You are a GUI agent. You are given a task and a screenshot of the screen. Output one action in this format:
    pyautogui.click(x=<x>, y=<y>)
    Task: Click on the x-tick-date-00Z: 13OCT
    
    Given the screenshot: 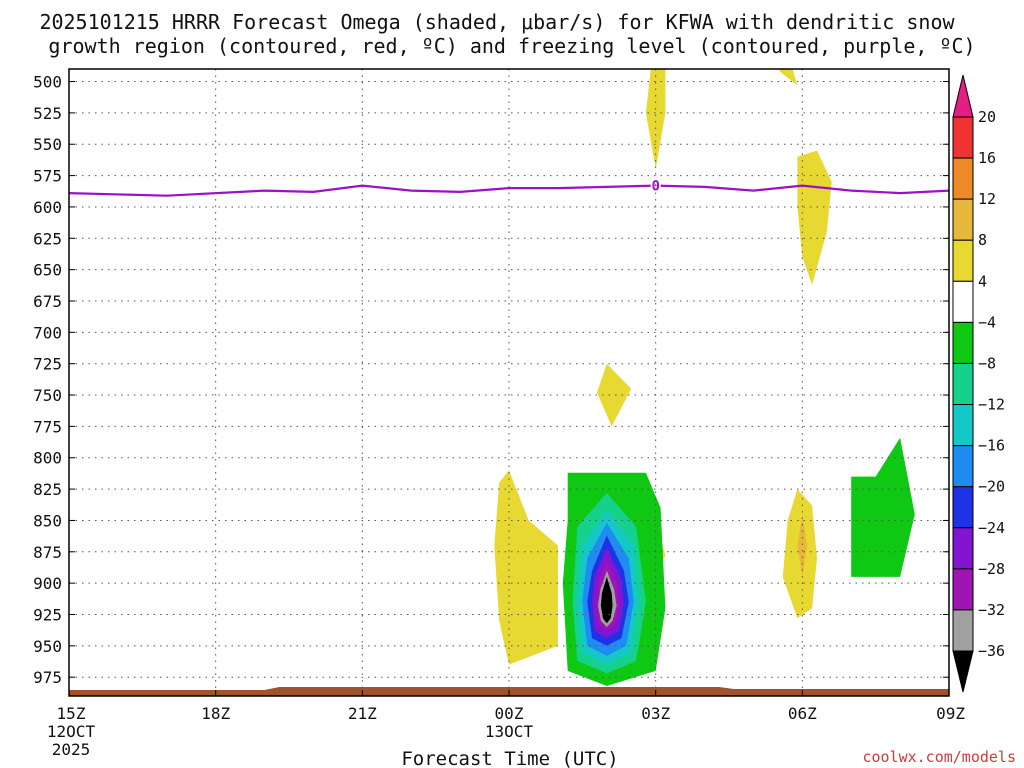 What is the action you would take?
    pyautogui.click(x=509, y=731)
    